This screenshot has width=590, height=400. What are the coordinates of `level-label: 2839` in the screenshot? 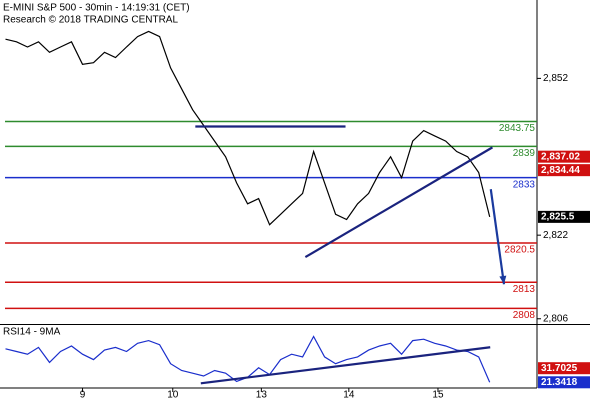 It's located at (524, 153).